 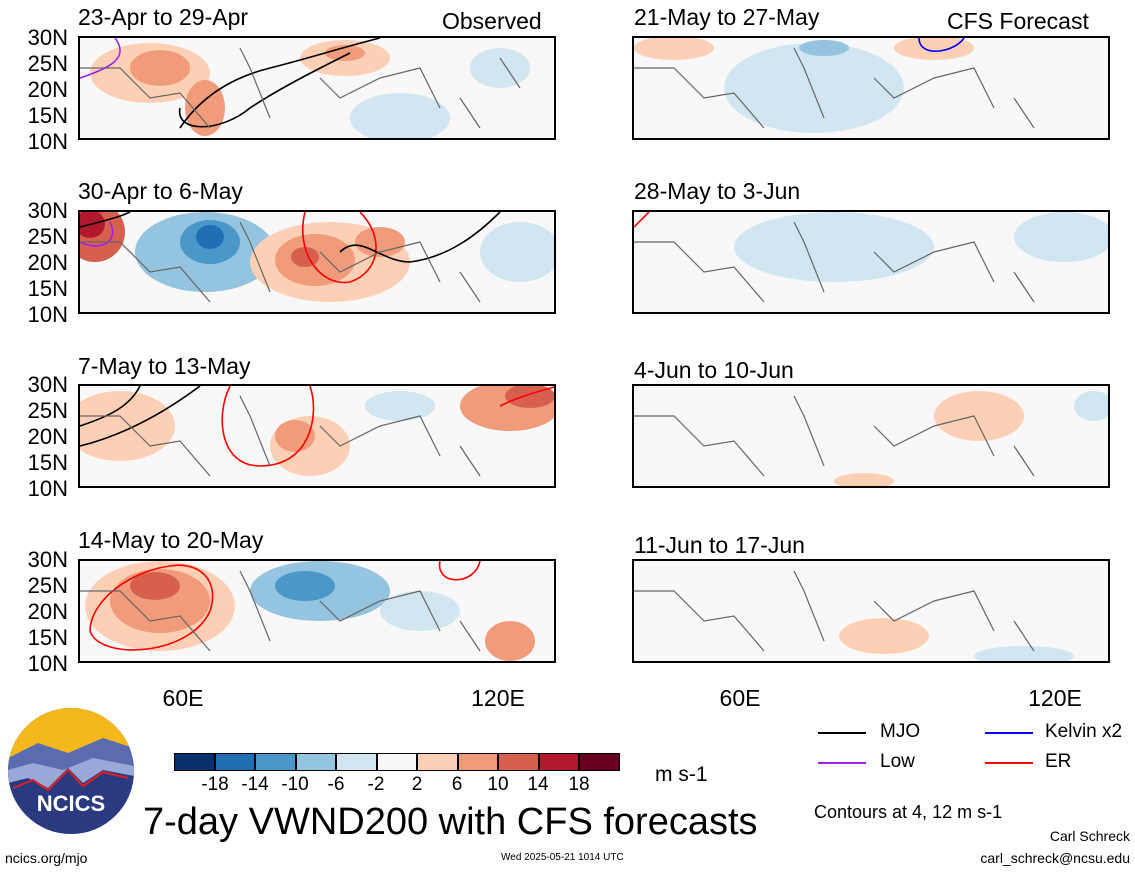 I want to click on x-tick-120e-obs: 120E, so click(x=498, y=698).